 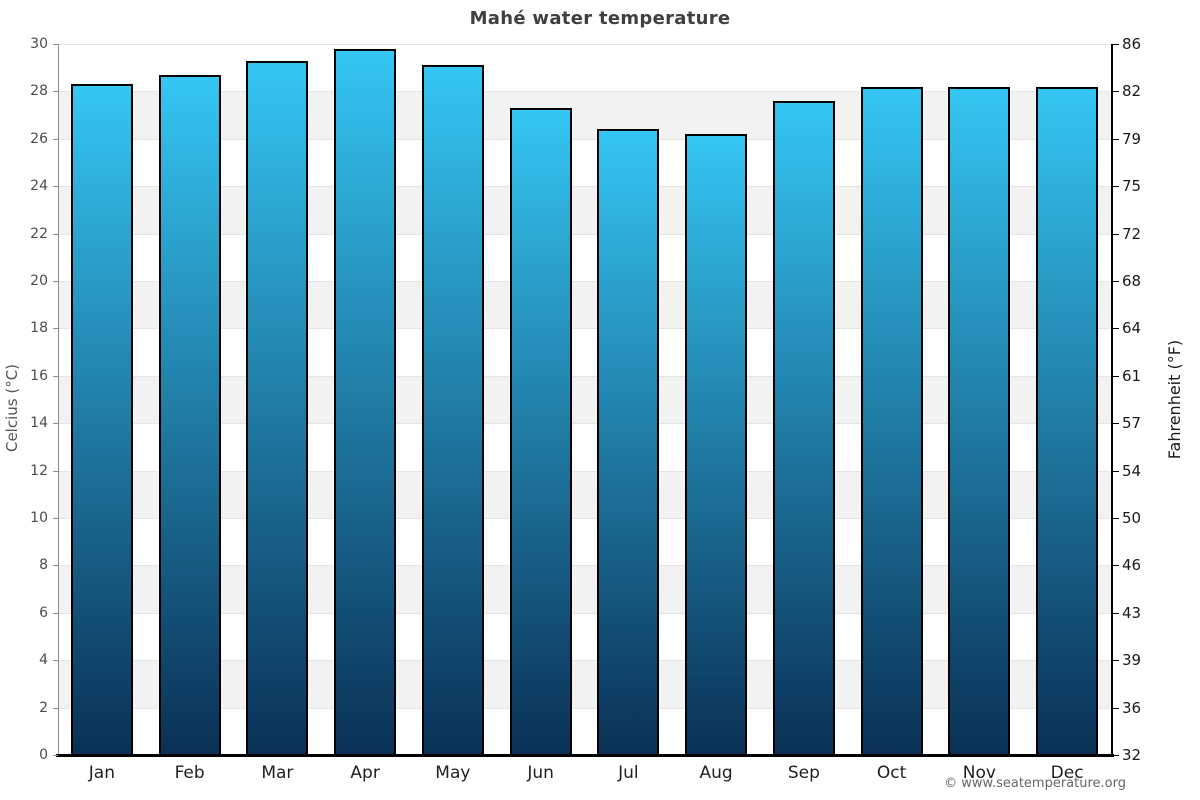 I want to click on y-tick-label-fahrenheit: 43, so click(x=1132, y=612).